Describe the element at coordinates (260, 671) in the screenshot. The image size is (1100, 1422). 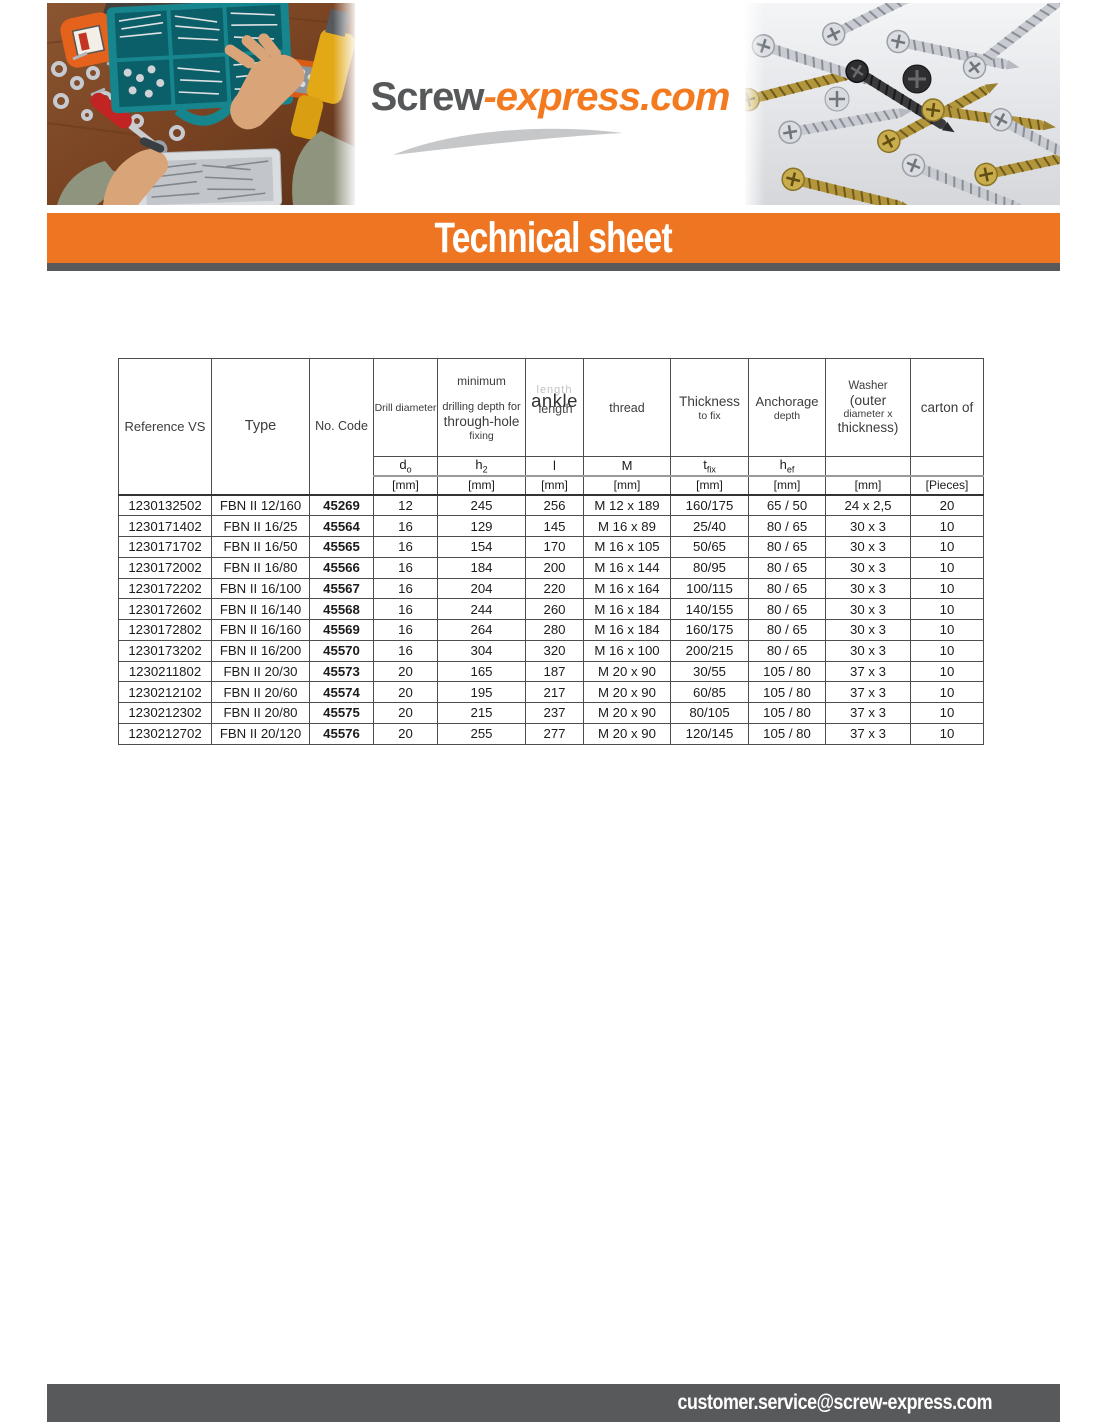
I see `table-cell: FBN II 20/30` at that location.